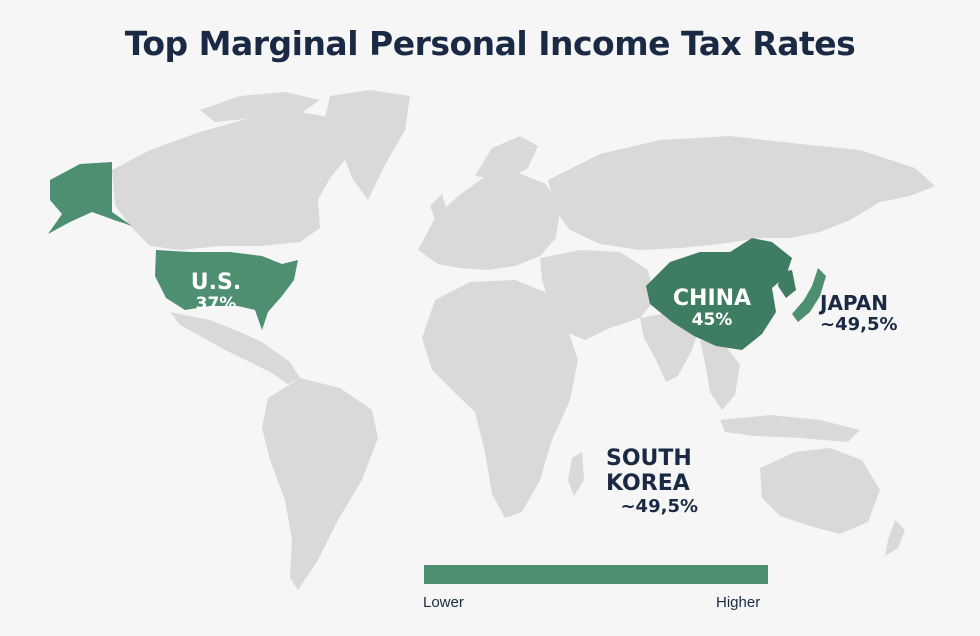  I want to click on russia-shape, so click(741, 193).